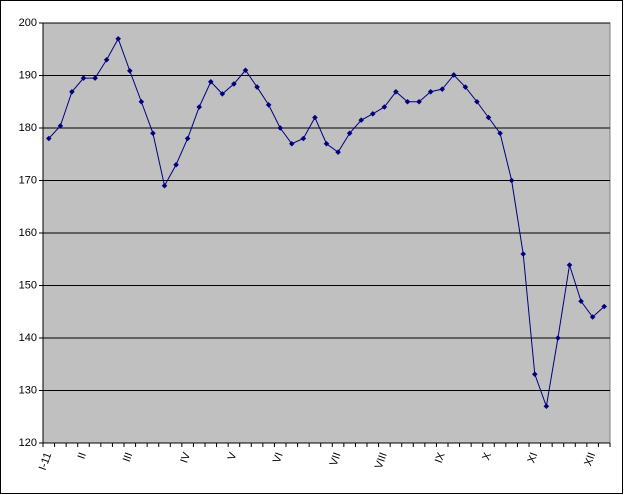  Describe the element at coordinates (185, 457) in the screenshot. I see `x-tick-label: IV` at that location.